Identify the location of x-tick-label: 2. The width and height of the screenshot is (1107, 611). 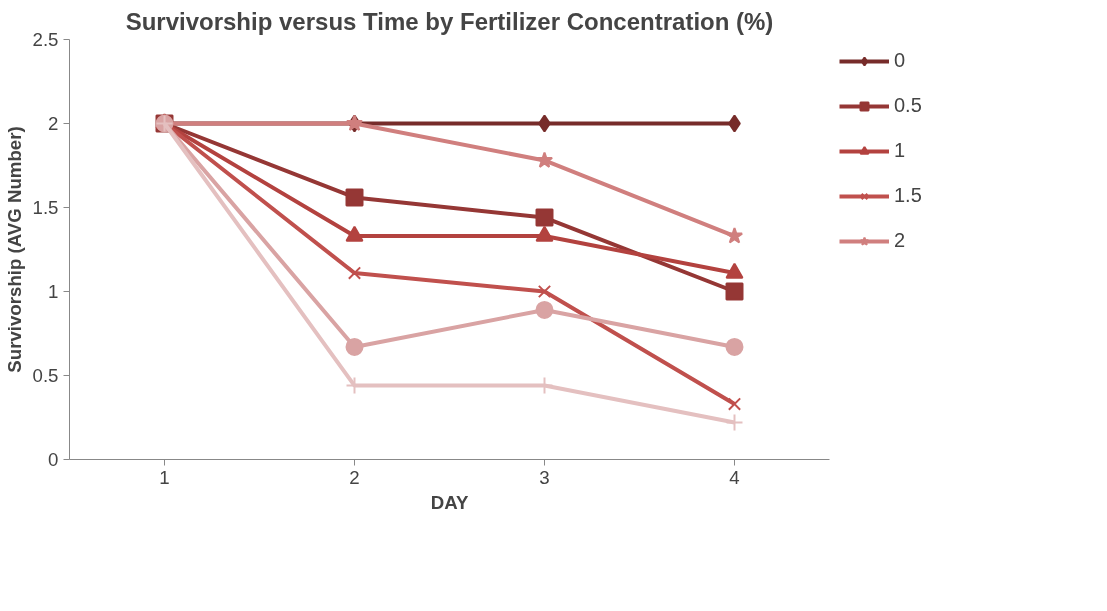
(354, 477).